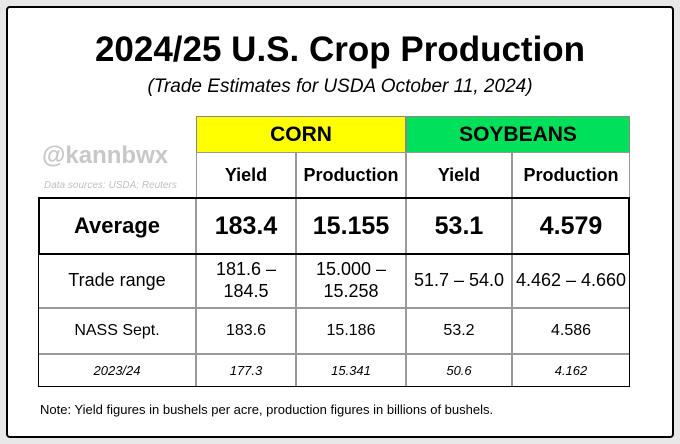 Image resolution: width=680 pixels, height=444 pixels. What do you see at coordinates (301, 134) in the screenshot?
I see `group-header: CORN` at bounding box center [301, 134].